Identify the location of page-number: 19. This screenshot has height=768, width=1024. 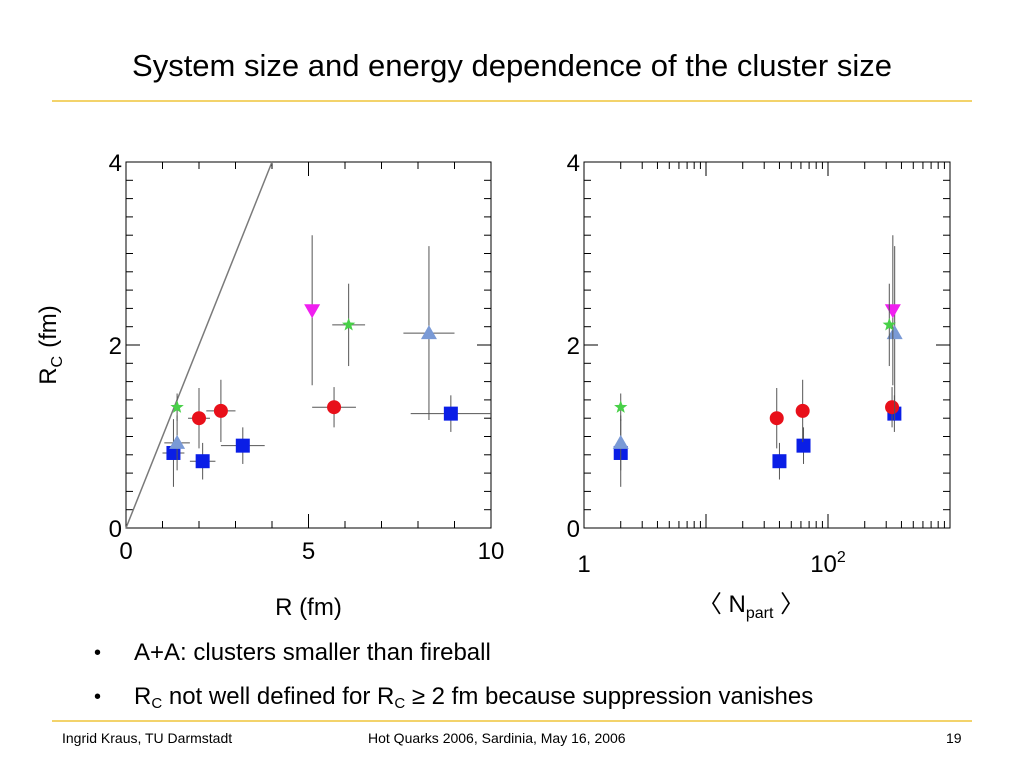
(954, 738).